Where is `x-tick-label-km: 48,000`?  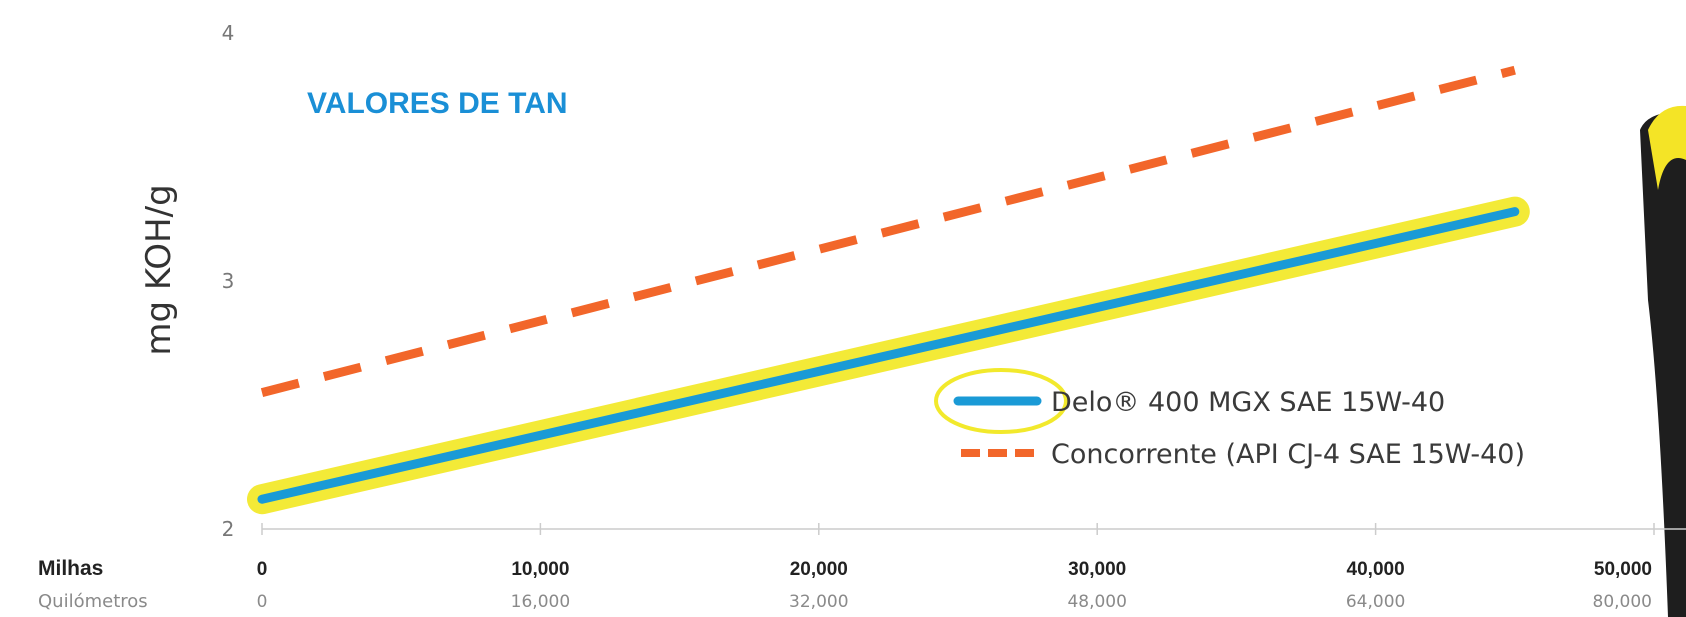 x-tick-label-km: 48,000 is located at coordinates (1096, 602).